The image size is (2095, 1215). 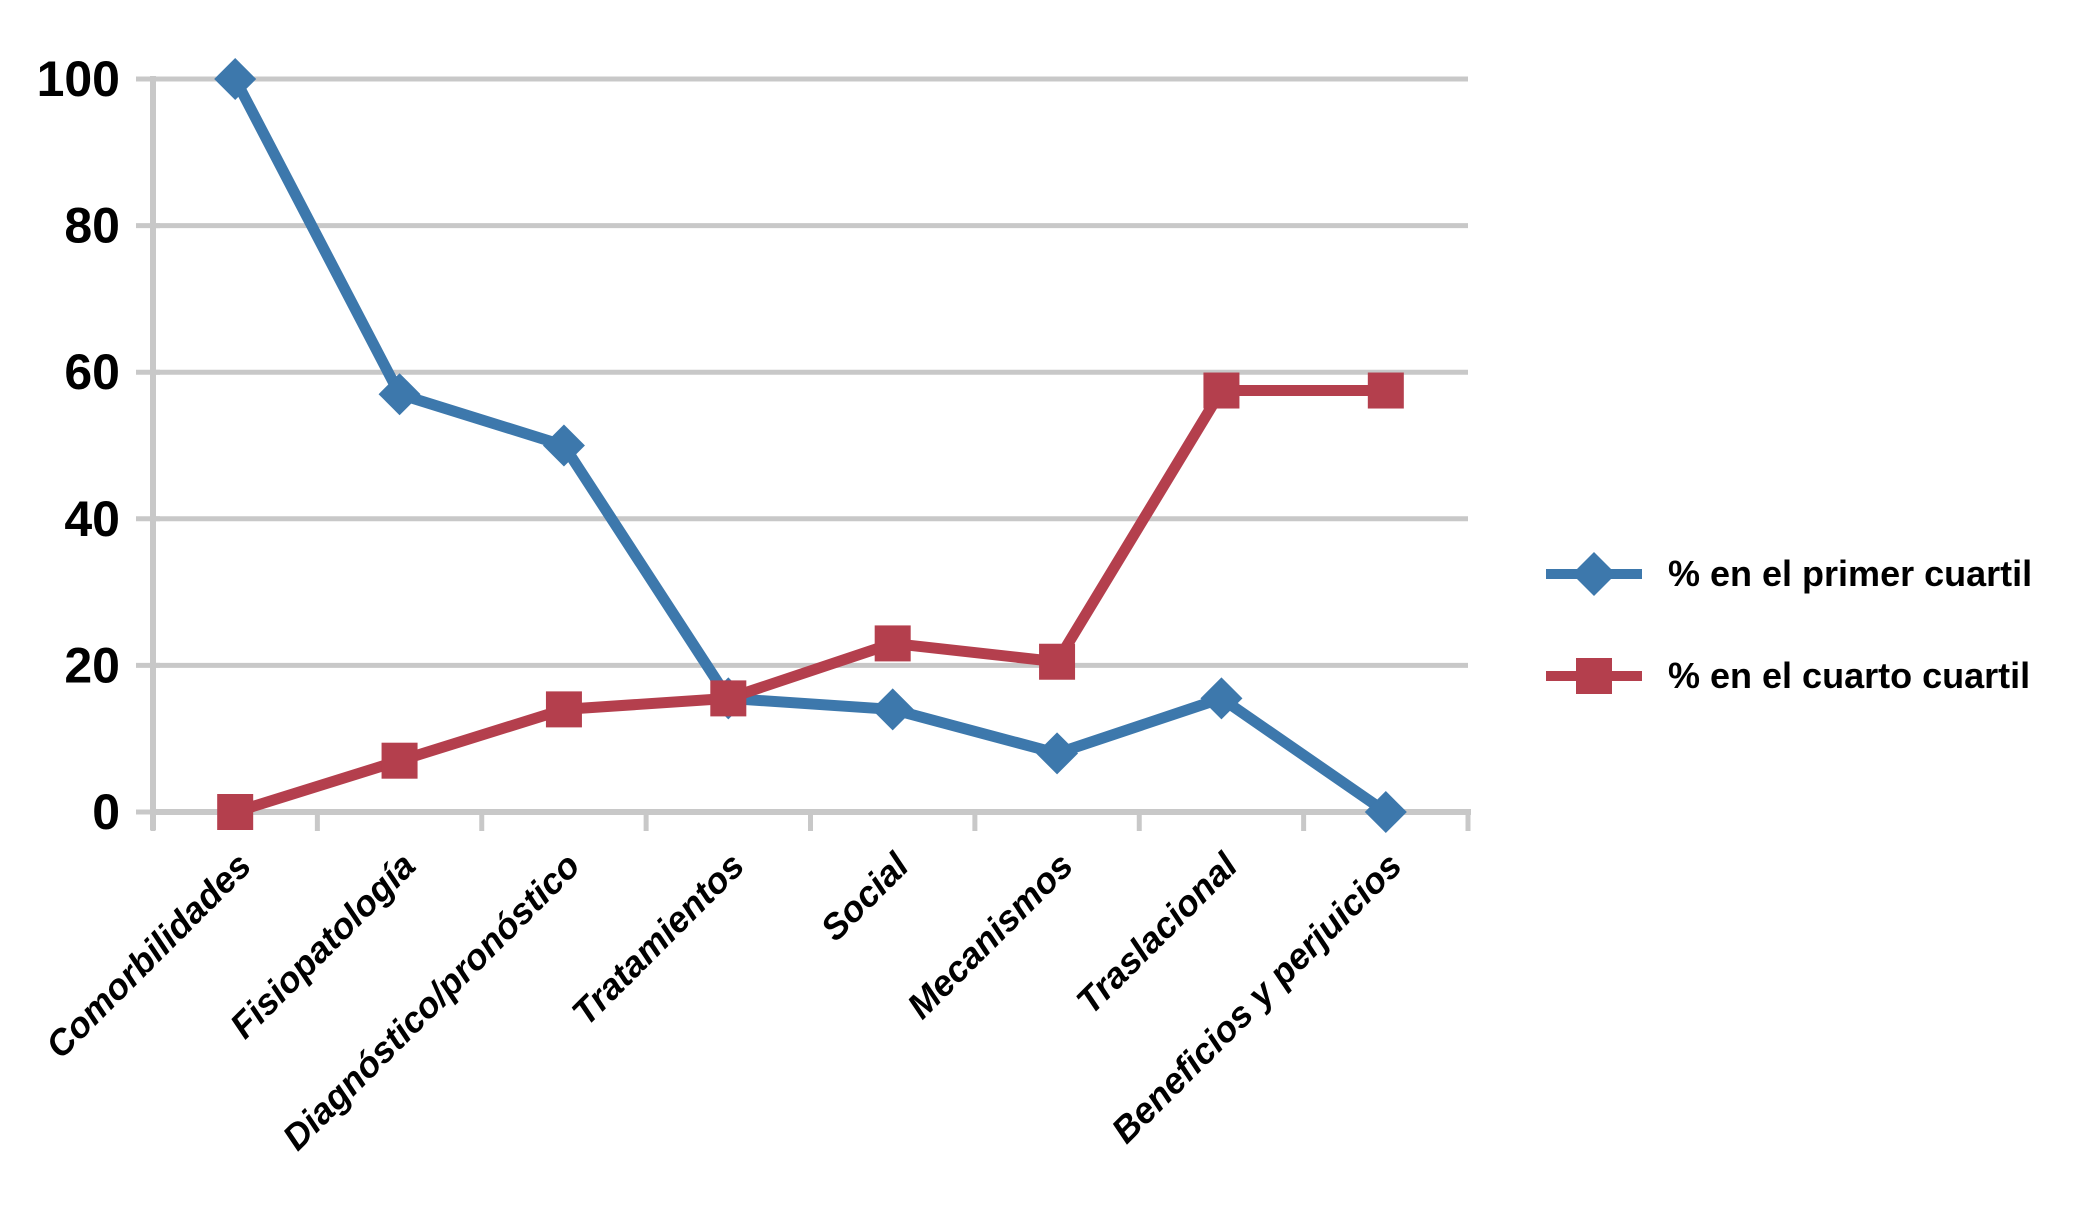 What do you see at coordinates (78, 79) in the screenshot?
I see `y-axis-label: 100` at bounding box center [78, 79].